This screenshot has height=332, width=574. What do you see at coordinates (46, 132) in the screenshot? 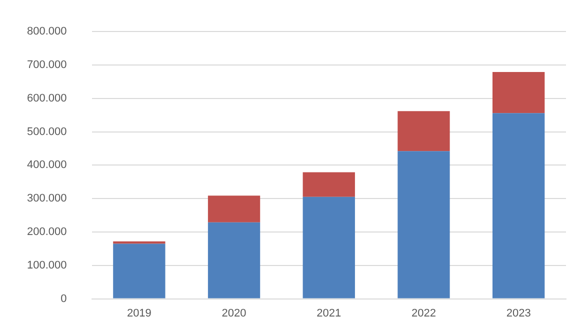
I see `y-tick-label: 500.000` at bounding box center [46, 132].